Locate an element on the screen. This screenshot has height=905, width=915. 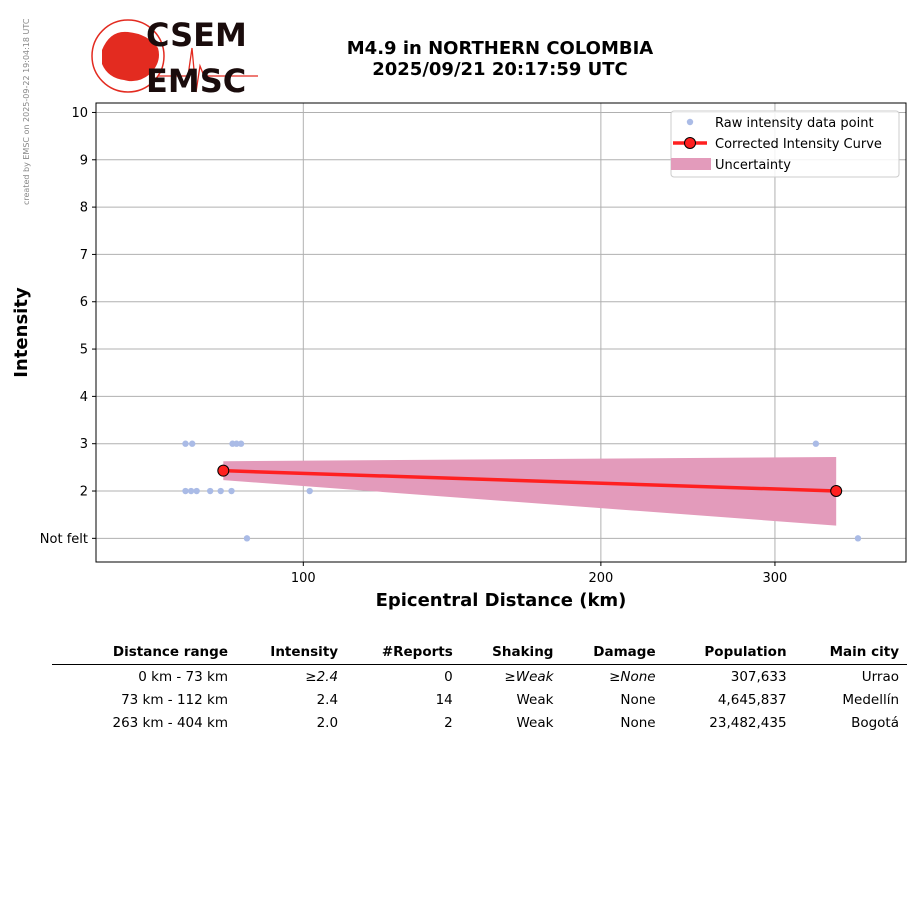
table-cell: 2.4 is located at coordinates (327, 700).